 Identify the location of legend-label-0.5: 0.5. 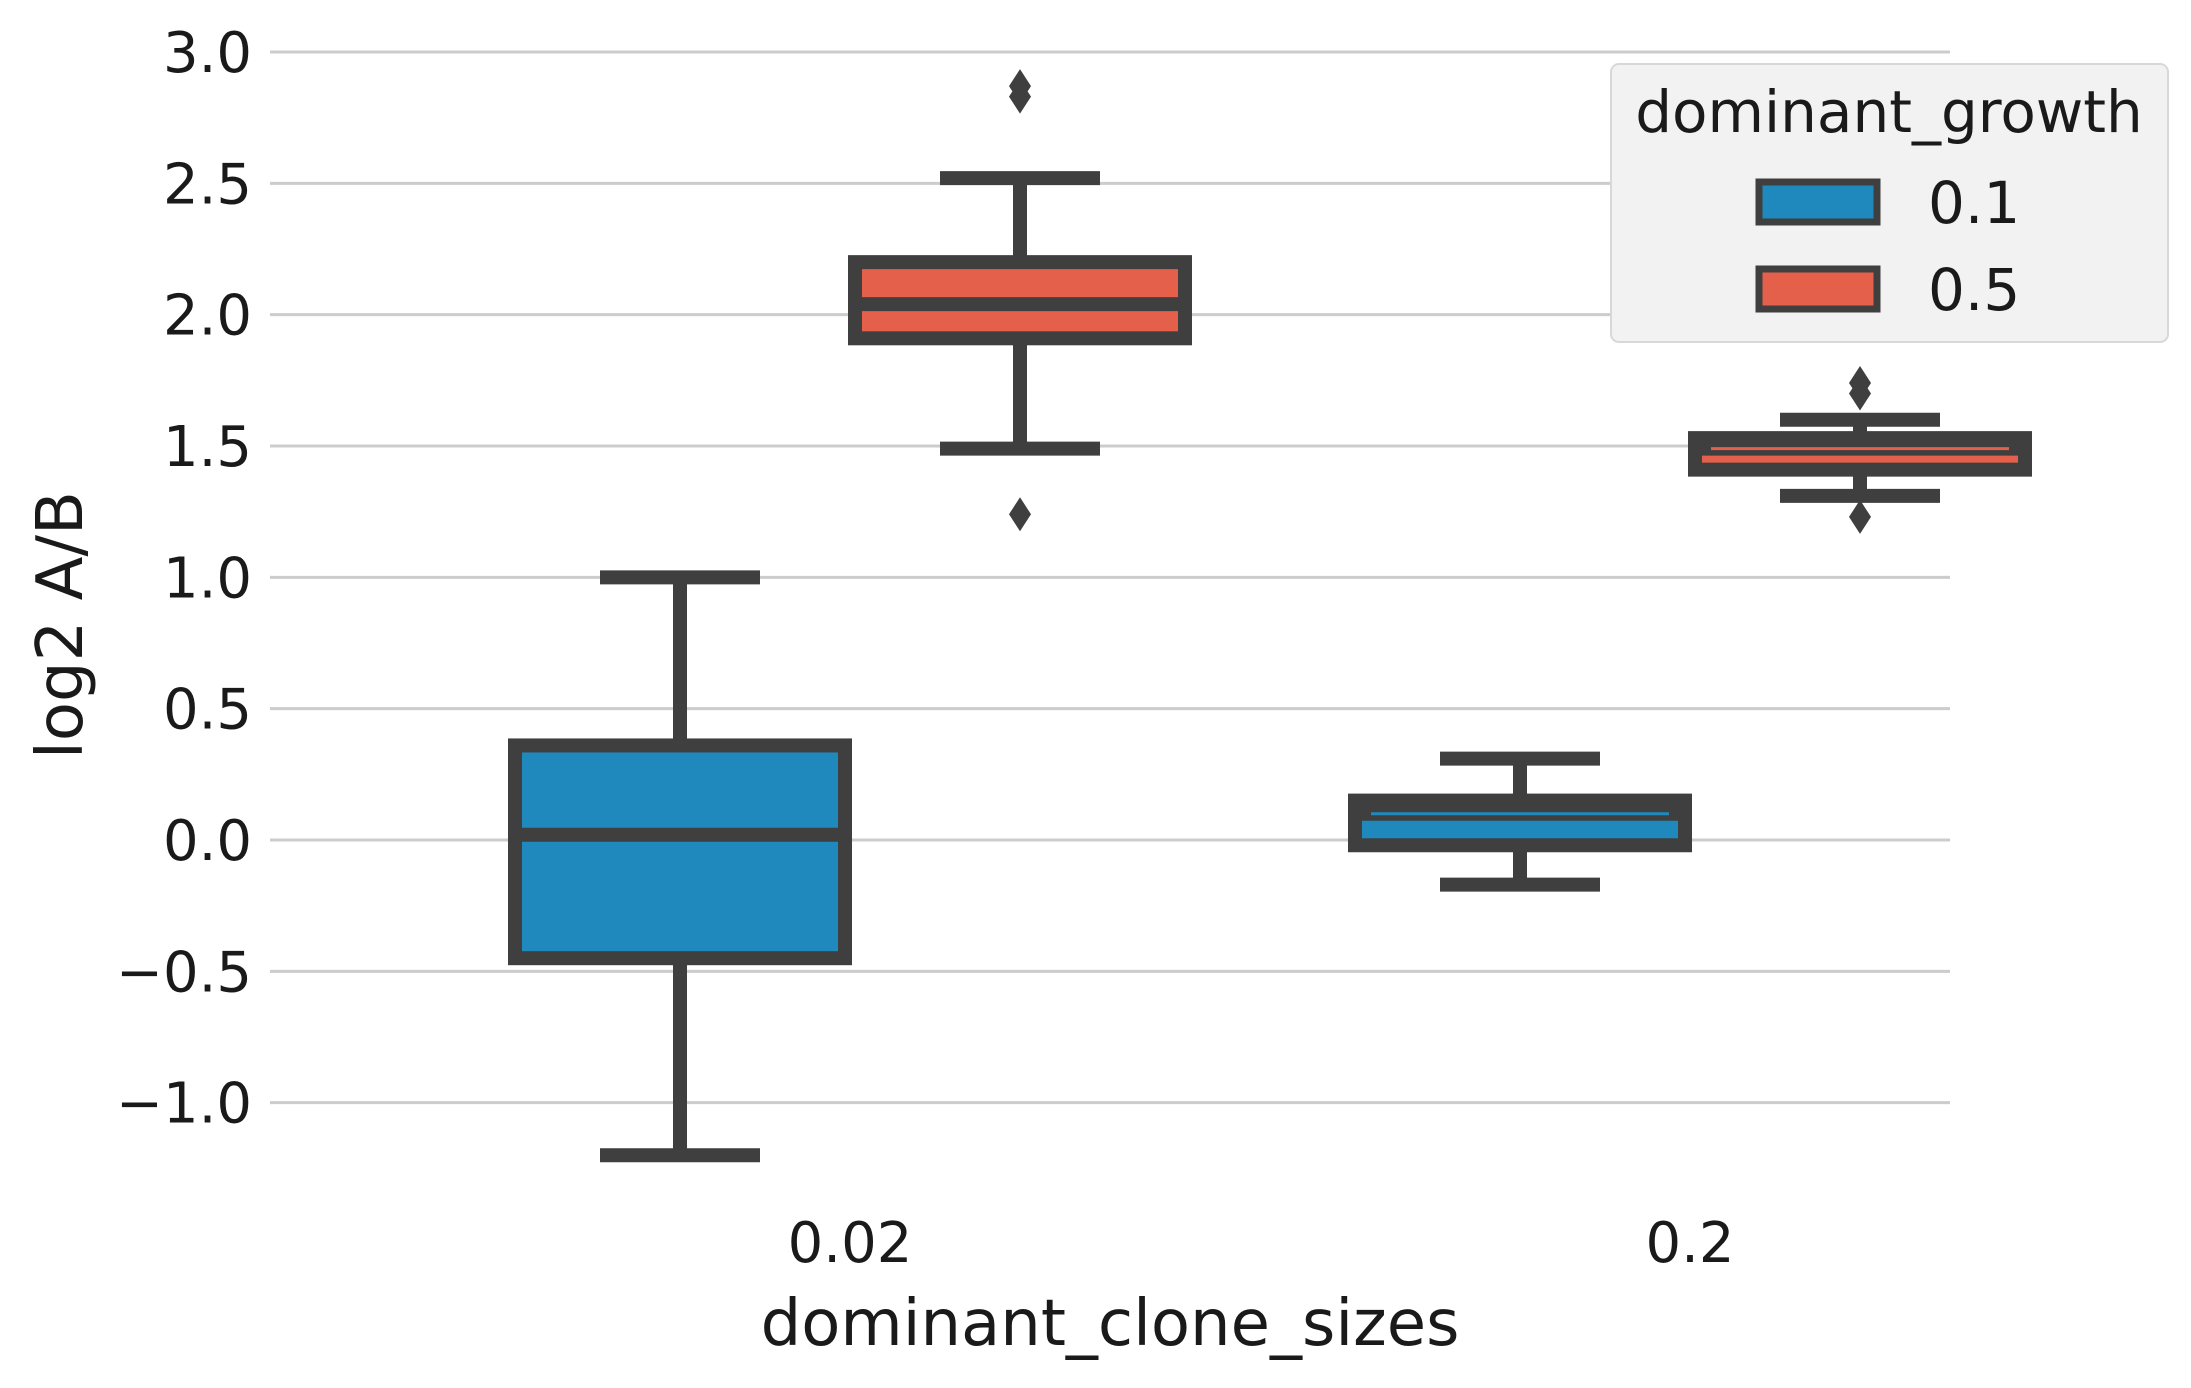
(1974, 290).